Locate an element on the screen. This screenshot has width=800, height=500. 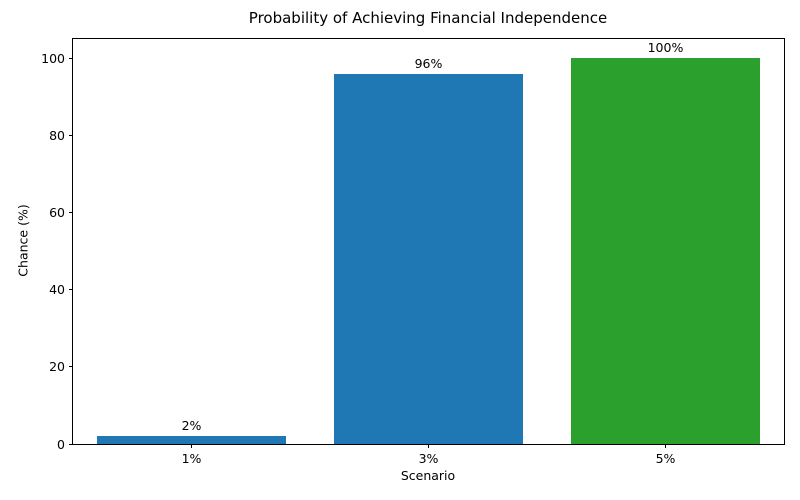
bar-value-label: 96% is located at coordinates (428, 63).